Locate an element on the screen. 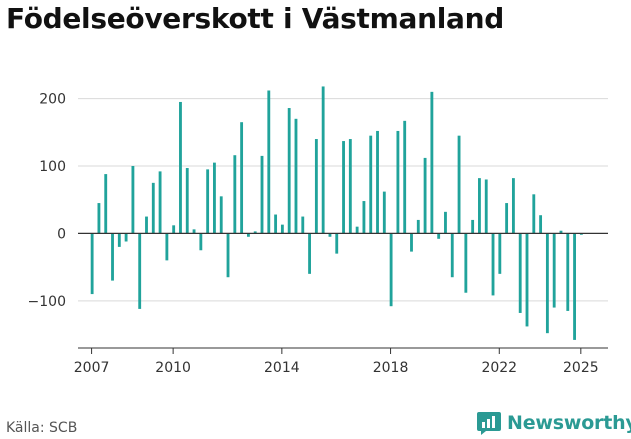 The image size is (631, 439). y-tick-label: 100 is located at coordinates (52, 167).